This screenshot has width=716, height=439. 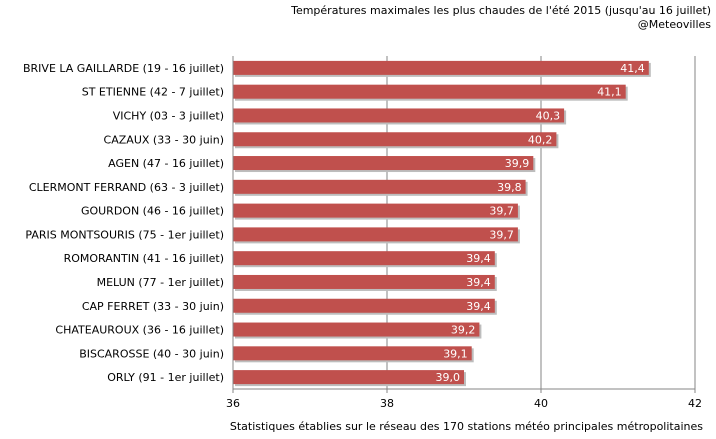 I want to click on category-label: CLERMONT FERRAND (63 - 3 juillet), so click(x=126, y=187).